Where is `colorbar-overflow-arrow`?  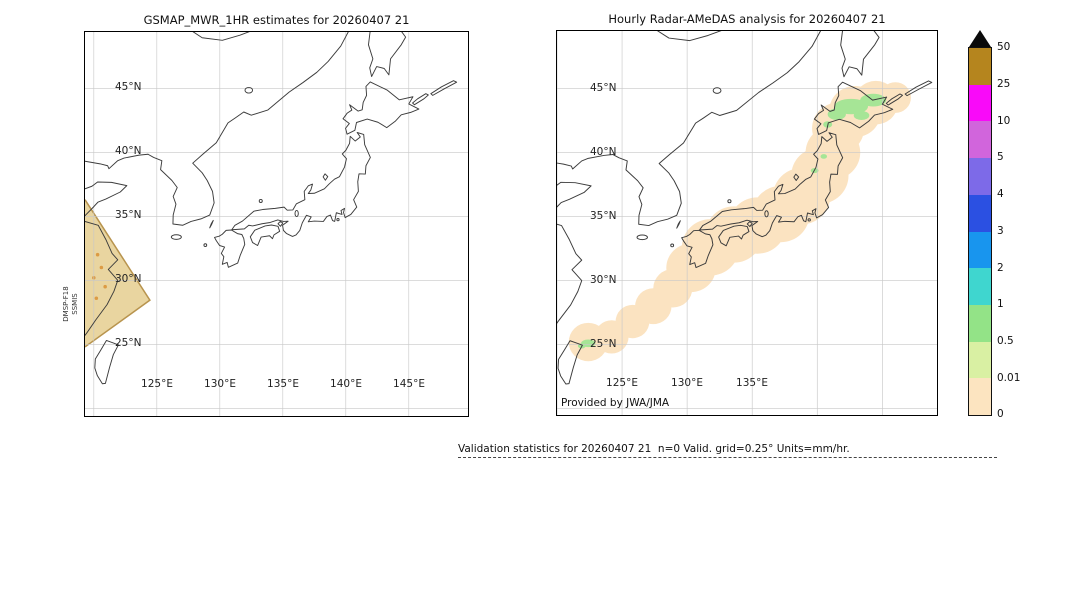
colorbar-overflow-arrow is located at coordinates (980, 38).